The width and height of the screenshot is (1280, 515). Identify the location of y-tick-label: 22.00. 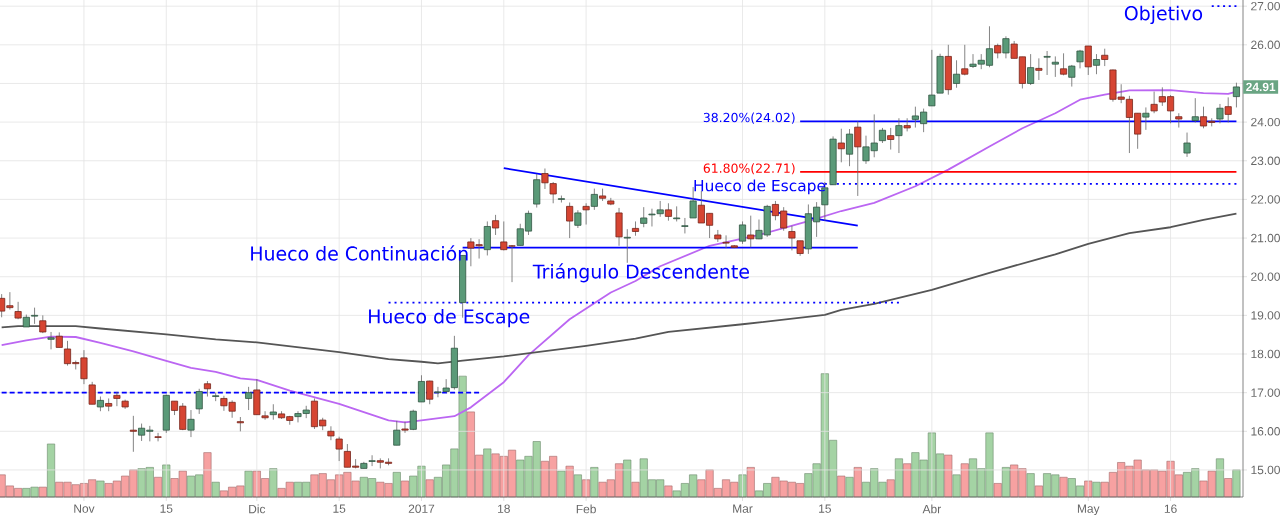
(1265, 199).